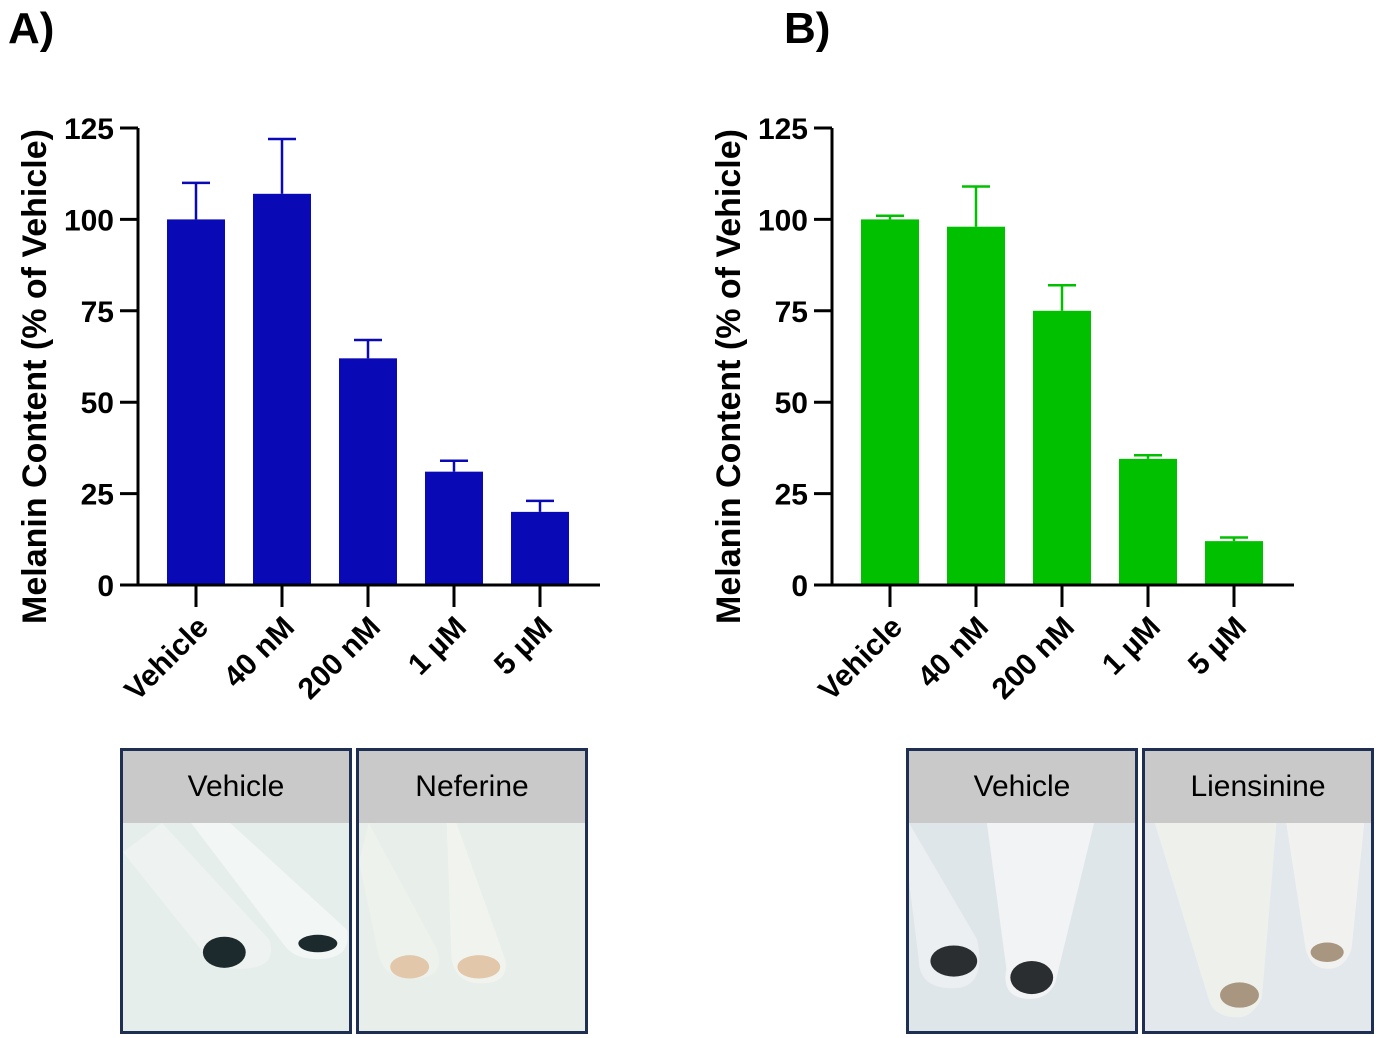 The image size is (1388, 1038). Describe the element at coordinates (31, 28) in the screenshot. I see `panel-label: A)` at that location.